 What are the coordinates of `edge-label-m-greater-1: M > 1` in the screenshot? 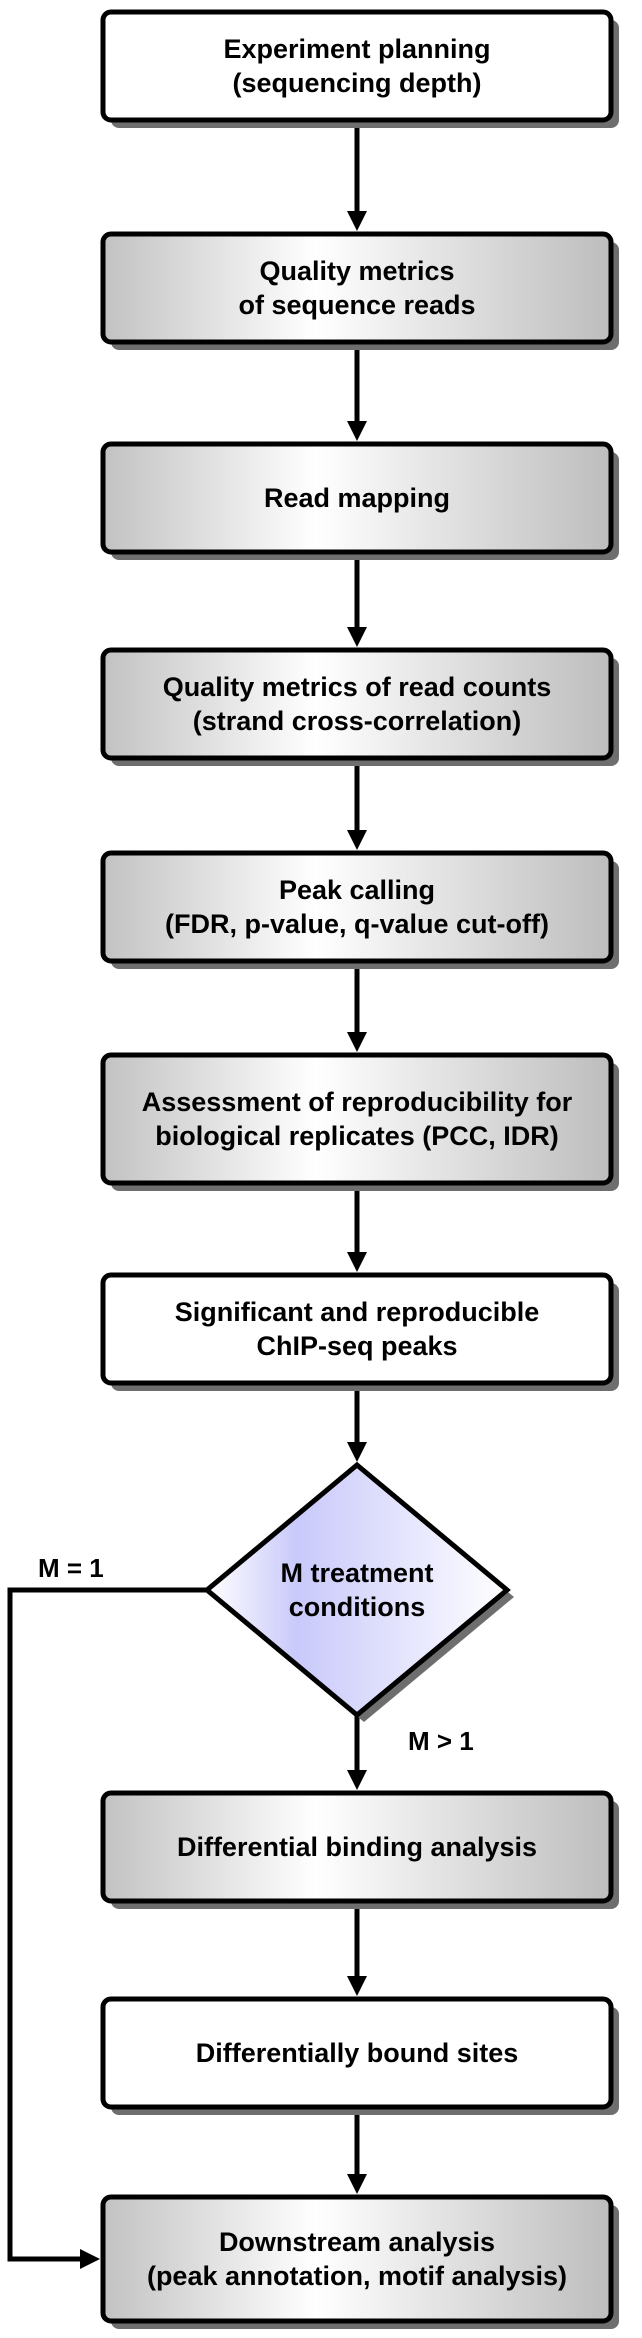 It's located at (441, 1741).